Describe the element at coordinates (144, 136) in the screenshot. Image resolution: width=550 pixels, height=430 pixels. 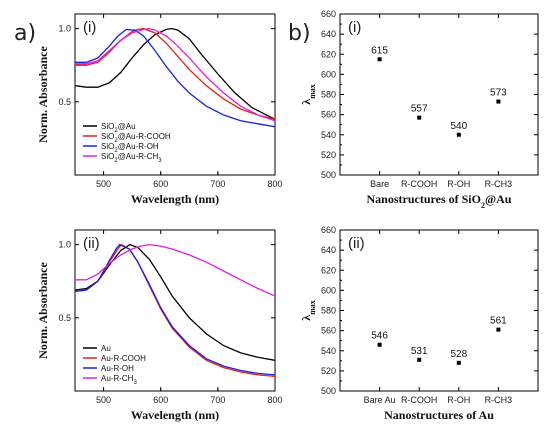
I see `label-part-post: @Au-R-COOH` at that location.